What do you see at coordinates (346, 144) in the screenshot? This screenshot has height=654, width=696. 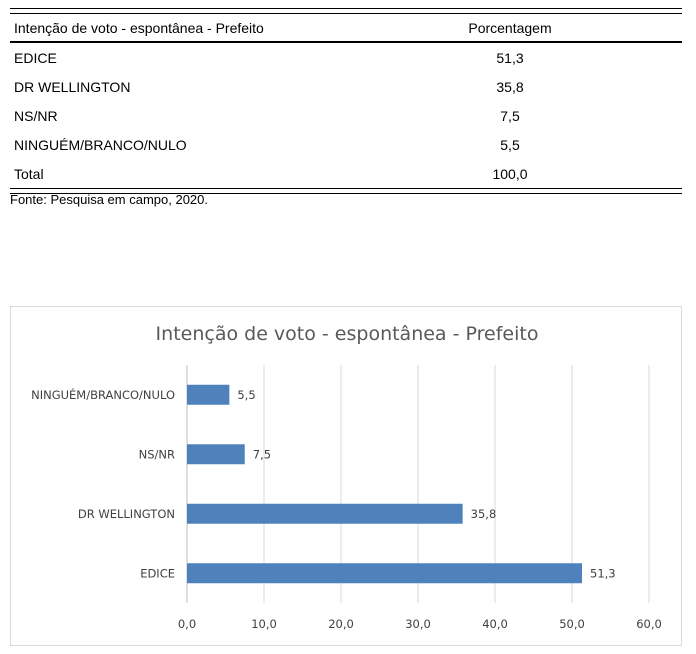 I see `table-row: NINGUÉM/BRANCO/NULO 5,5` at bounding box center [346, 144].